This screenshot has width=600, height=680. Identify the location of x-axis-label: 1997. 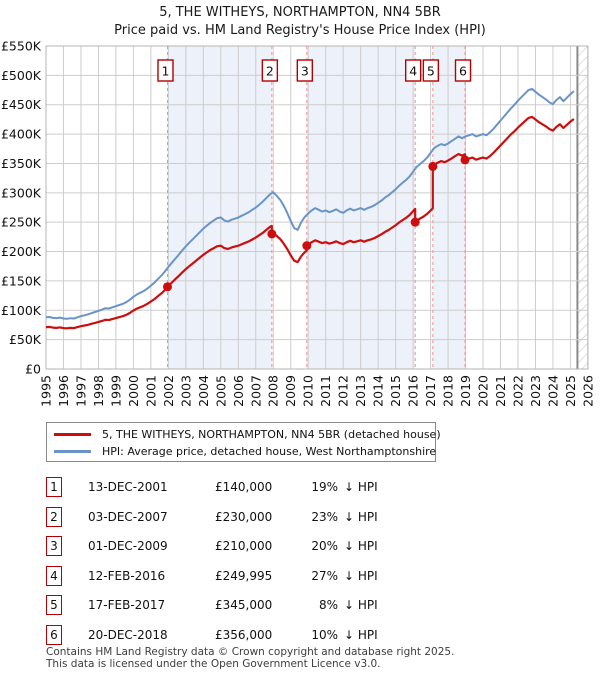
(80, 391).